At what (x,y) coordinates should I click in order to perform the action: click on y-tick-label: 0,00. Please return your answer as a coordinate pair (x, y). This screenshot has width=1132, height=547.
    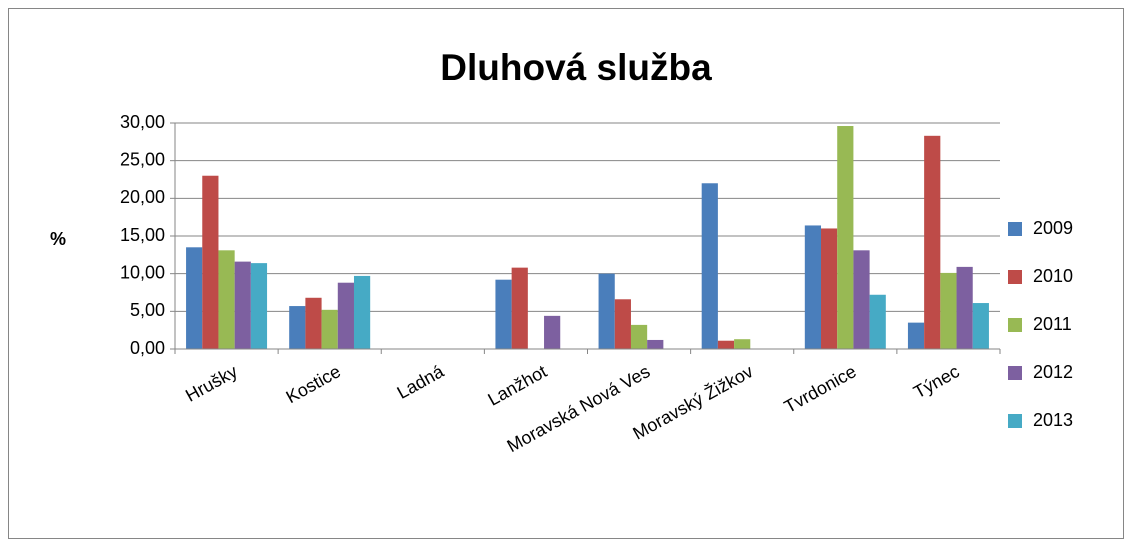
    Looking at the image, I should click on (147, 348).